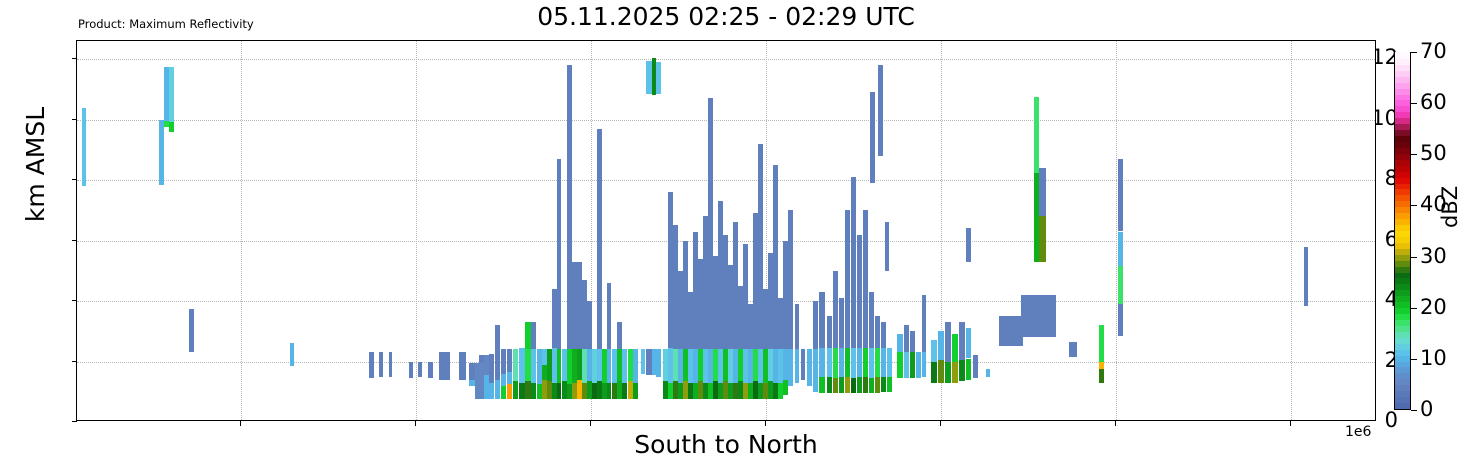 This screenshot has width=1482, height=470. Describe the element at coordinates (726, 16) in the screenshot. I see `chart-title: 05.11.2025 02:25 - 02:29 UTC` at that location.